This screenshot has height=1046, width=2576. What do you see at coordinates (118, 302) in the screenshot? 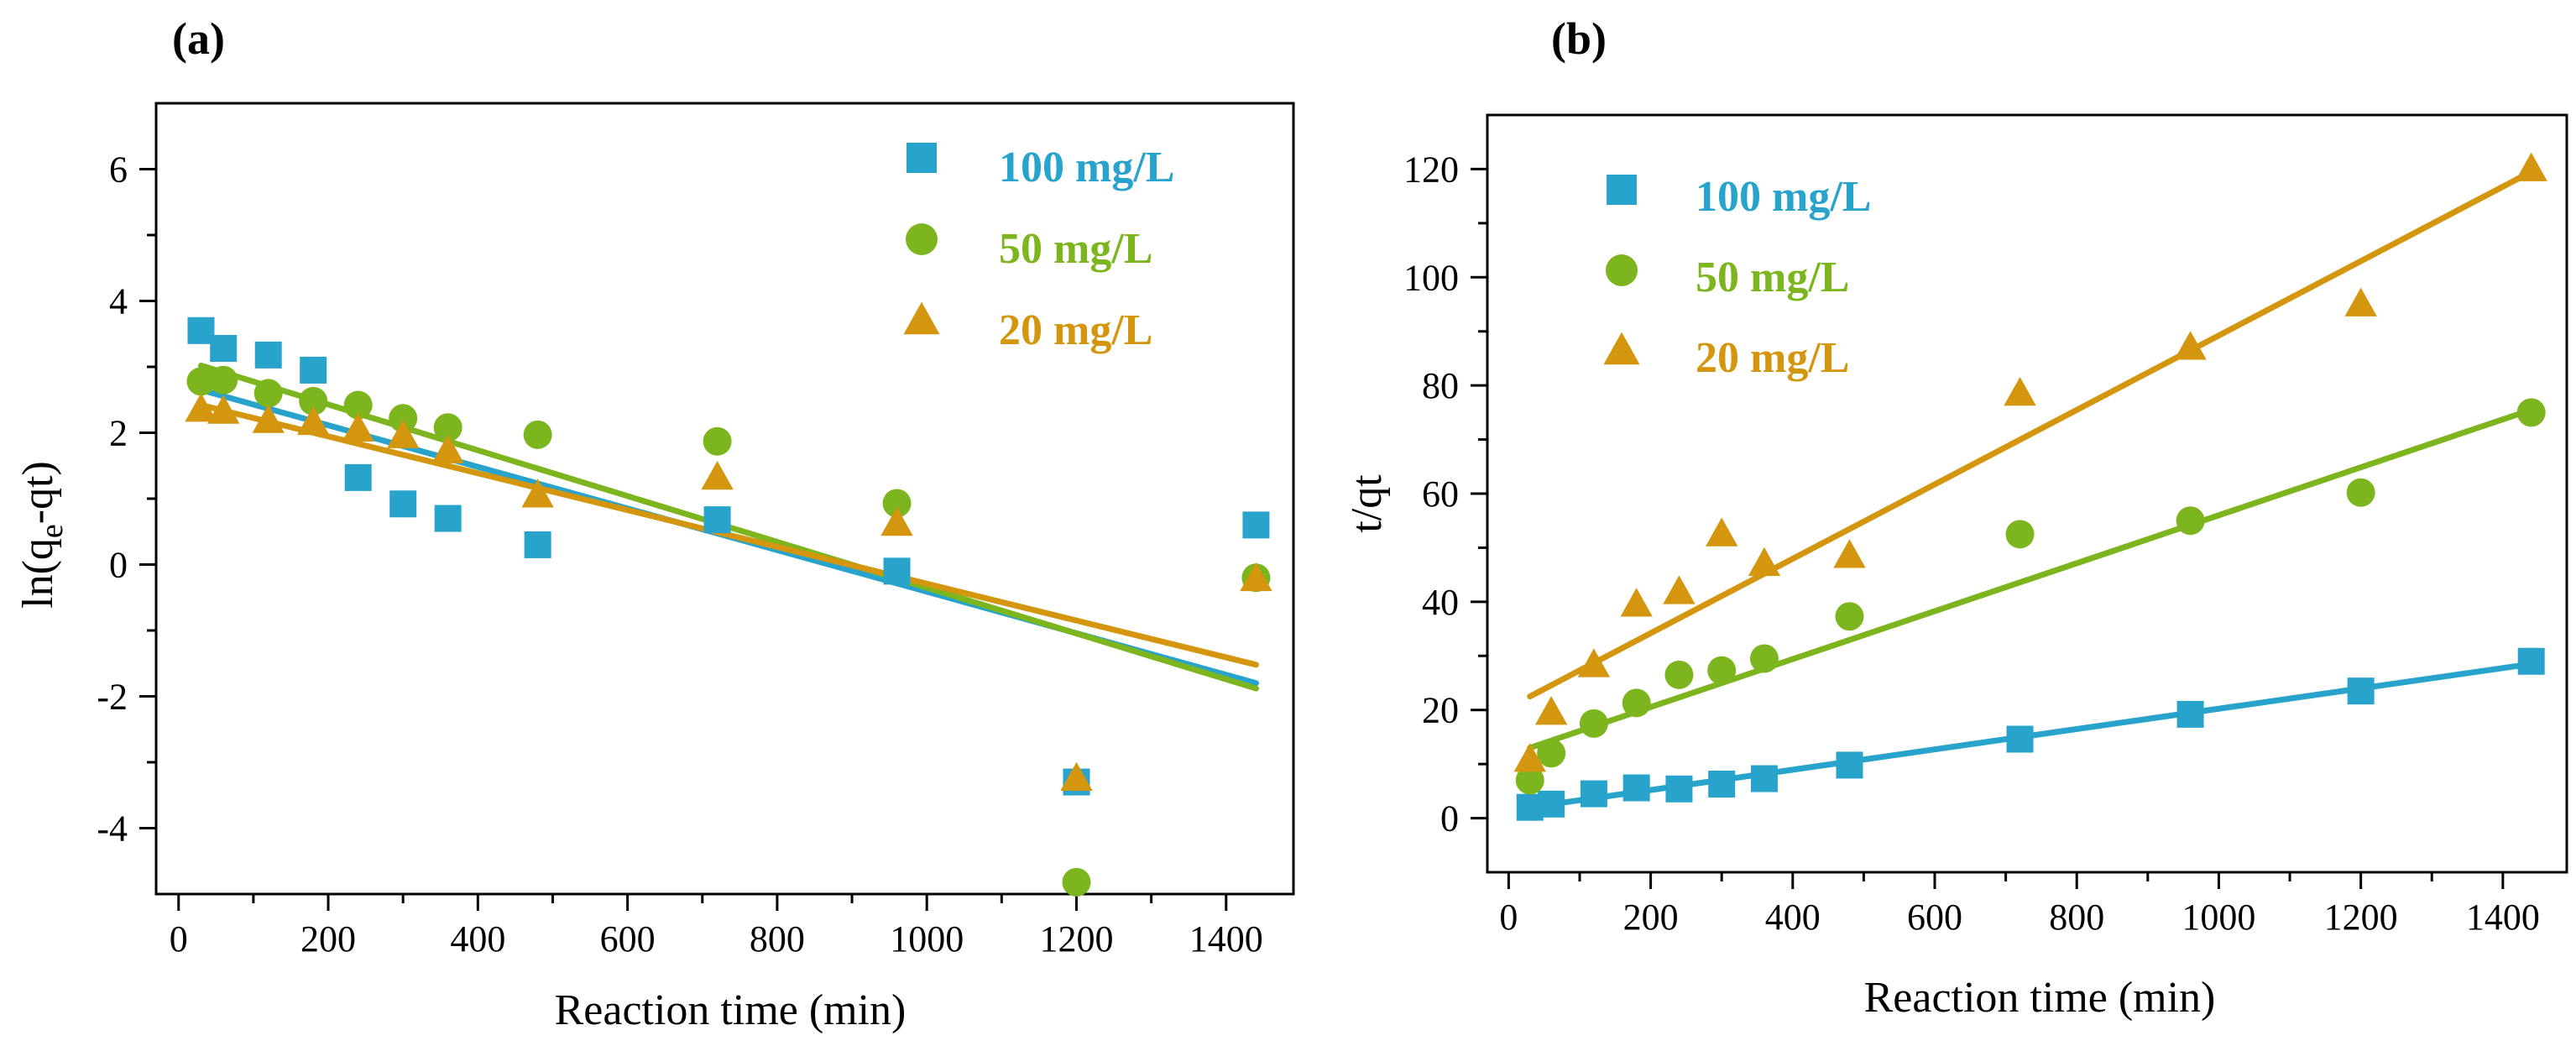
I see `panel-a-ytick-label-4: 4` at bounding box center [118, 302].